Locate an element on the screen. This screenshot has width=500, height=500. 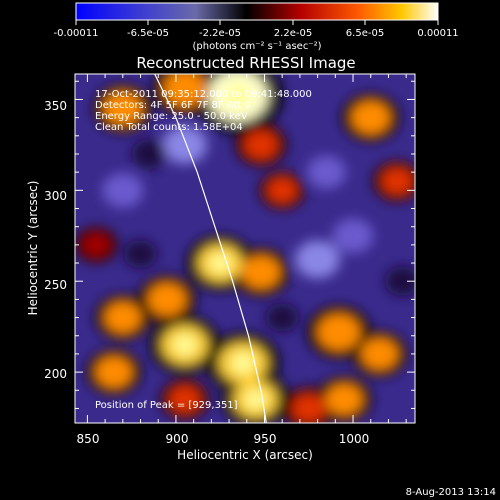
colorbar-tick-label: 0.00011 is located at coordinates (437, 33).